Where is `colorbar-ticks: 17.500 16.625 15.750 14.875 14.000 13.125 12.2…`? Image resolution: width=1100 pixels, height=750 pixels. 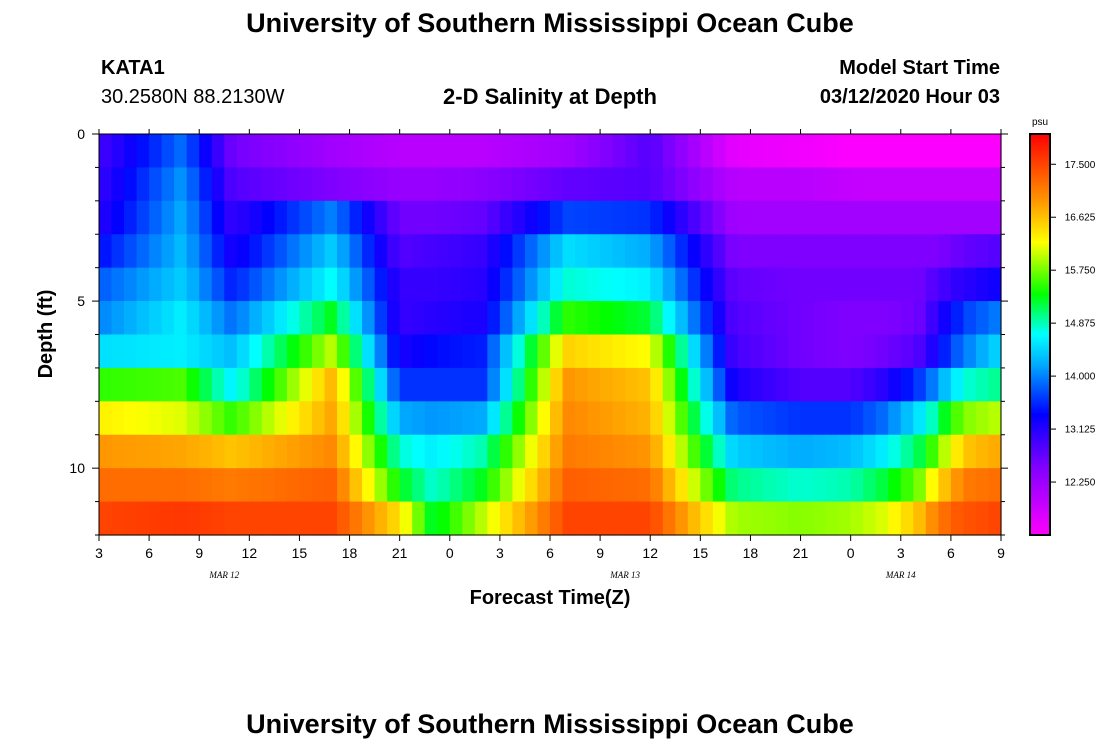
colorbar-ticks: 17.500 16.625 15.750 14.875 14.000 13.125 12.2… is located at coordinates (1073, 324).